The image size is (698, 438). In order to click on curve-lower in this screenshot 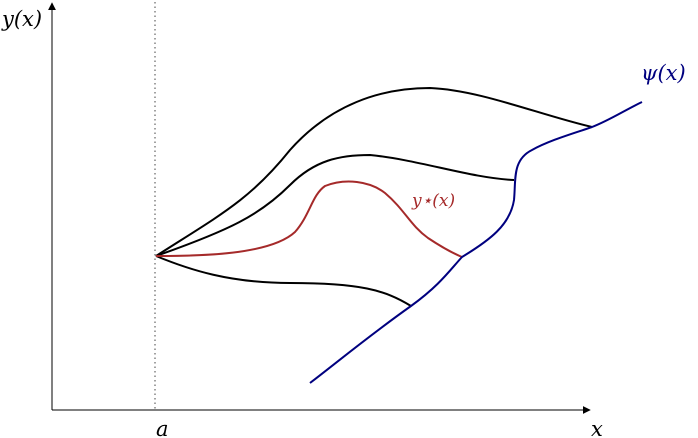, I will do `click(283, 281)`.